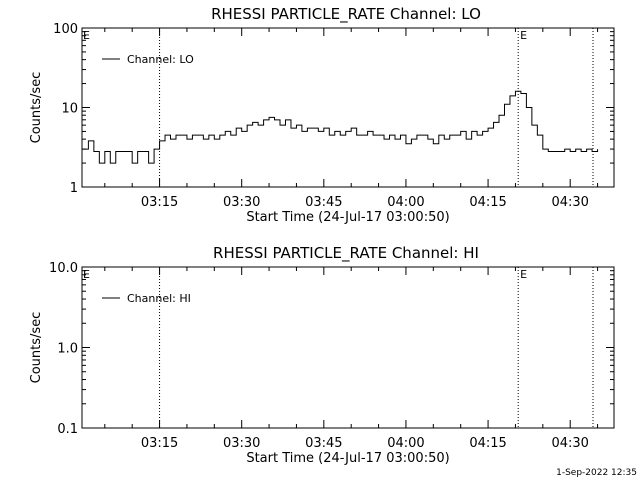 This screenshot has height=480, width=640. Describe the element at coordinates (159, 298) in the screenshot. I see `legend-label: Channel: HI` at that location.